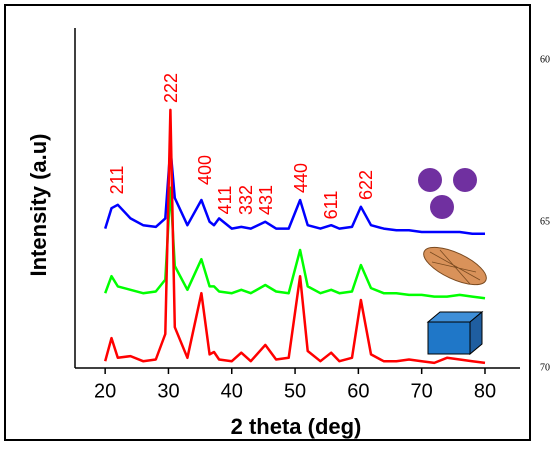 The image size is (553, 450). Describe the element at coordinates (545, 221) in the screenshot. I see `margin-number: 65` at that location.